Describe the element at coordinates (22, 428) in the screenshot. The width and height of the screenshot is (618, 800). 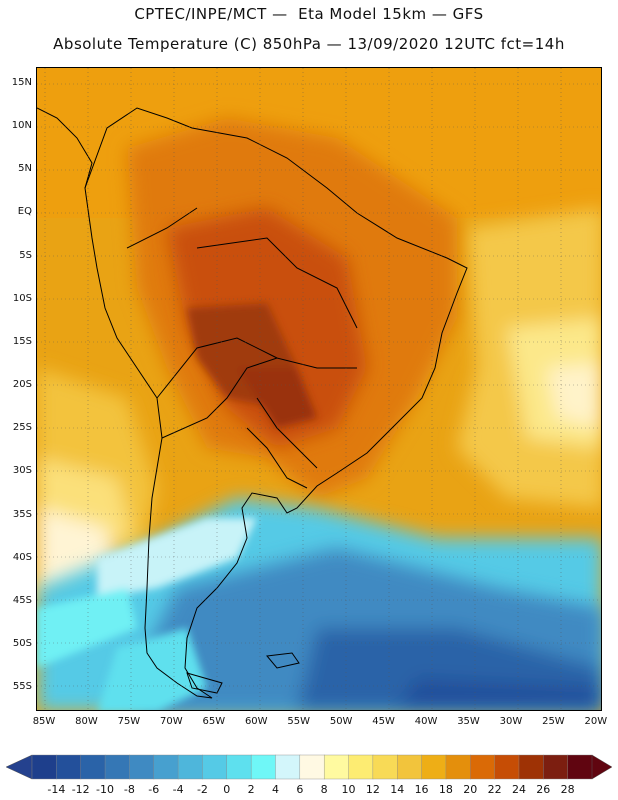
I see `lat-tick-label: 25S` at that location.